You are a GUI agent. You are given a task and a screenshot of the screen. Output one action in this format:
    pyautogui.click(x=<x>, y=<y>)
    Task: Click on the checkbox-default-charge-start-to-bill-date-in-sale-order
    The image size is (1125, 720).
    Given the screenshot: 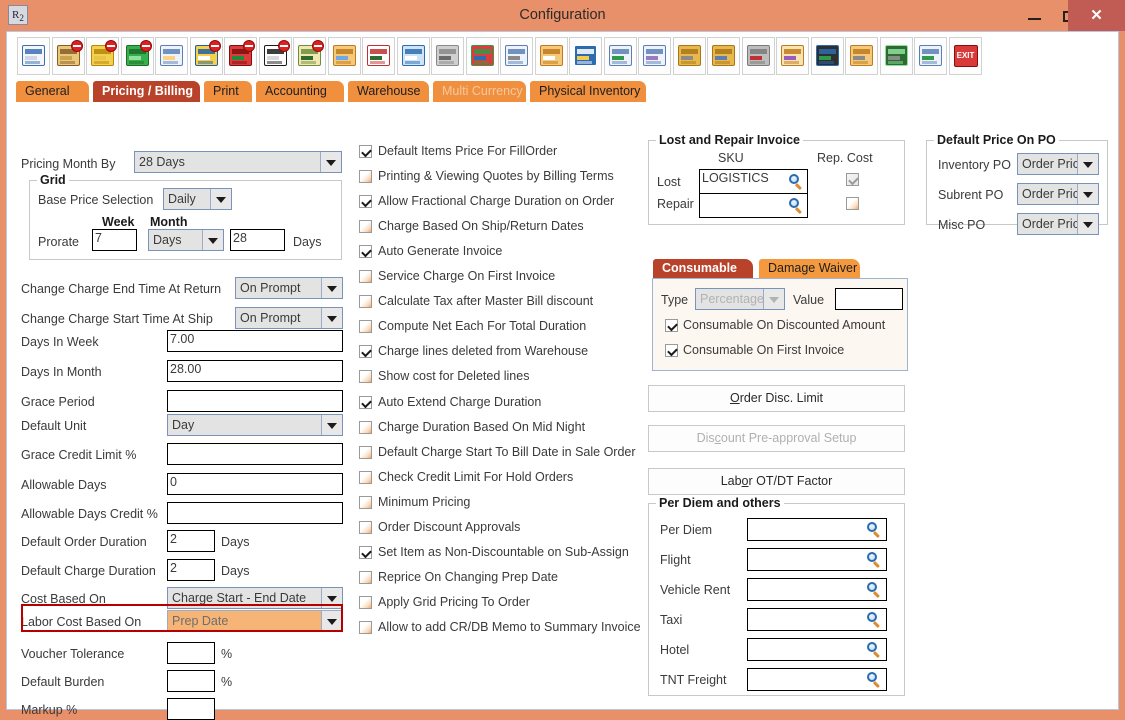 What is the action you would take?
    pyautogui.click(x=365, y=452)
    